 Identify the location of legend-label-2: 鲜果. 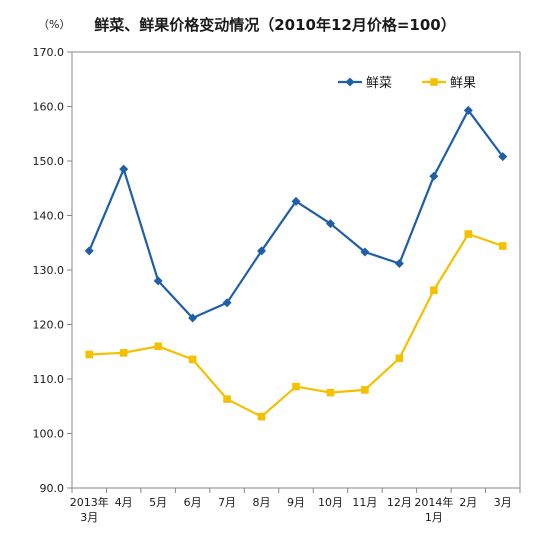
(463, 83).